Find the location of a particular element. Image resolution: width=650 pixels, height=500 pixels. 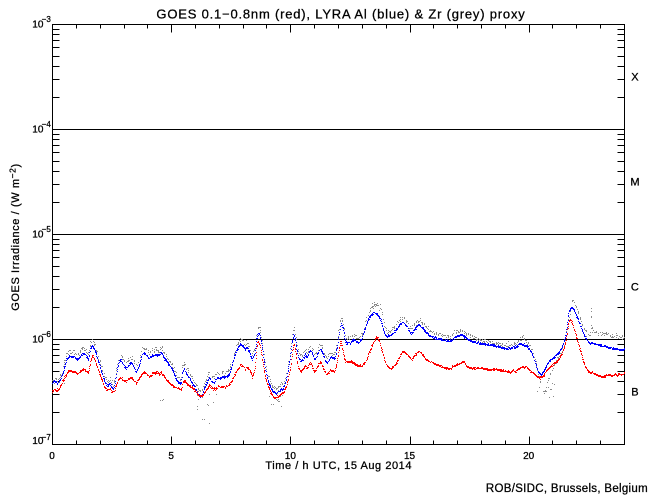

svg-text: ROB/SIDC, Brussels, Belgium is located at coordinates (567, 489).